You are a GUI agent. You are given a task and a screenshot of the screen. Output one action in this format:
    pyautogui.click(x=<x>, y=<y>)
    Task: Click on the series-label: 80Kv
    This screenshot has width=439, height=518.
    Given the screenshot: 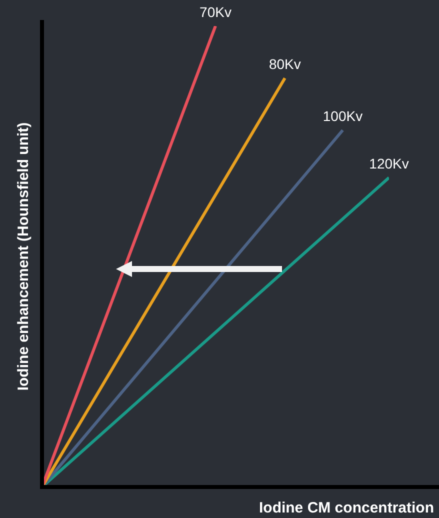 What is the action you would take?
    pyautogui.click(x=284, y=64)
    